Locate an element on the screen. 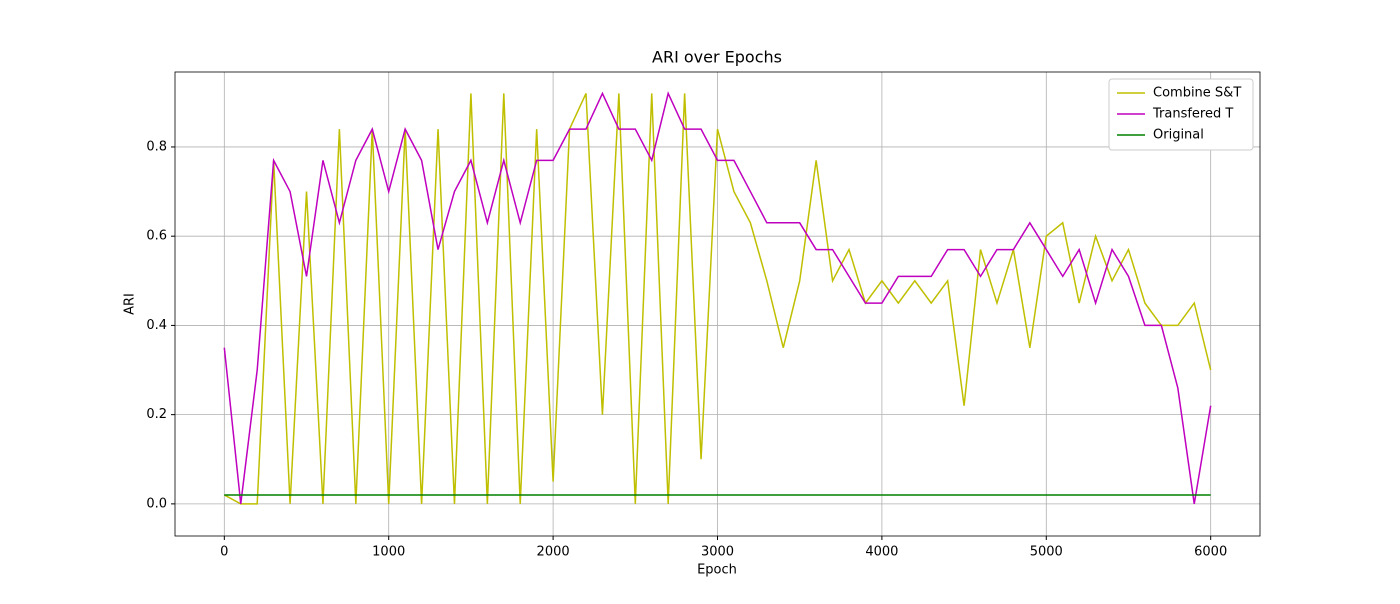 The height and width of the screenshot is (604, 1400). x-tick-label: 0 is located at coordinates (224, 552).